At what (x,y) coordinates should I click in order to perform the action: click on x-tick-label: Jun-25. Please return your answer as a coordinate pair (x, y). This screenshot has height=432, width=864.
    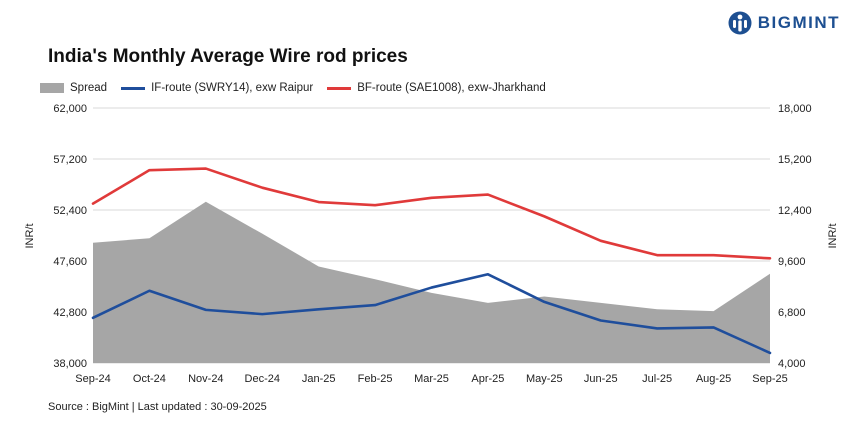
    Looking at the image, I should click on (601, 379).